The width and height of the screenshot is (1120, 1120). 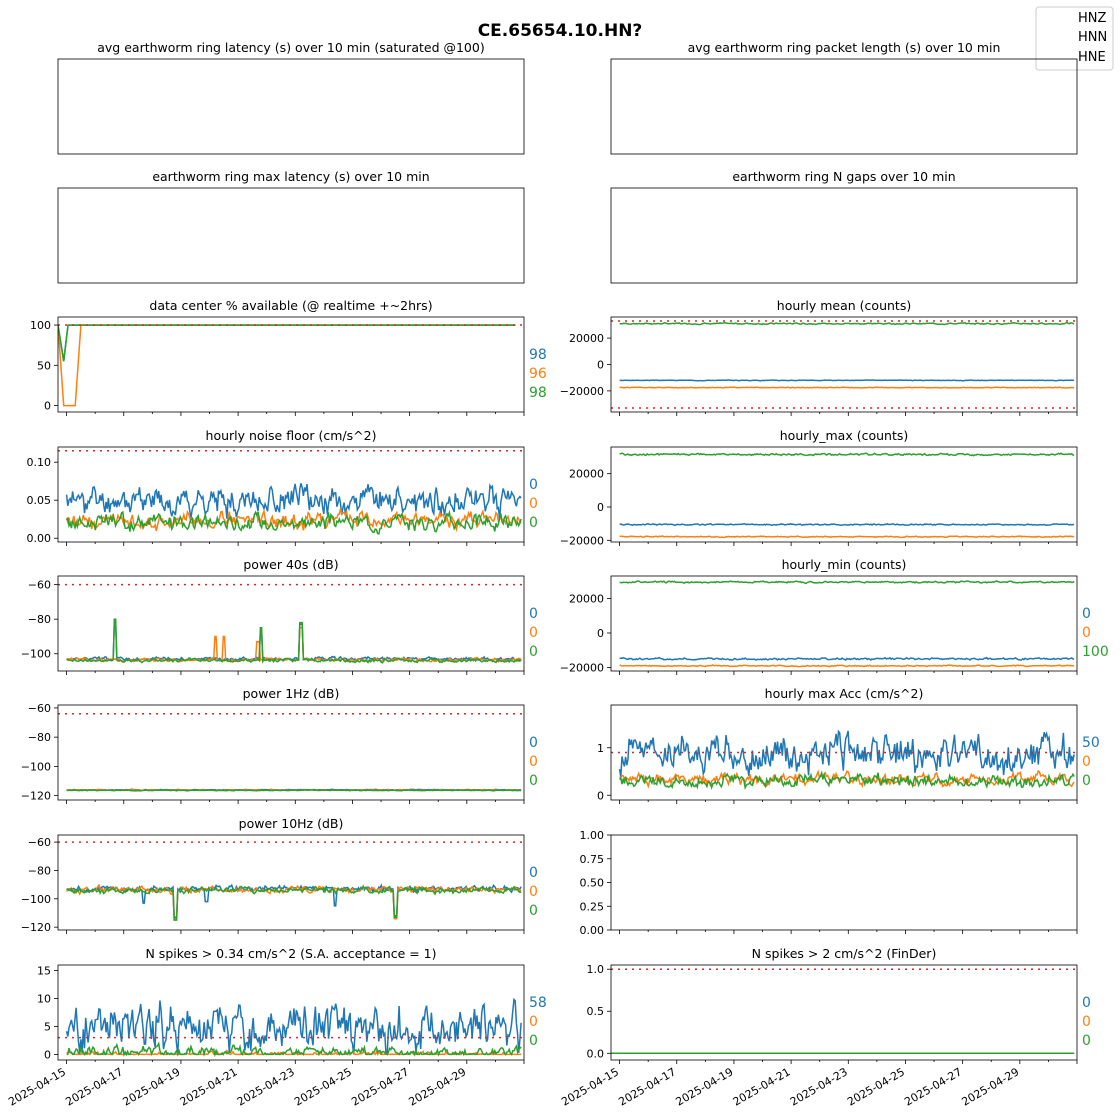 I want to click on panel-empty_axes: 0.00 0.25 0.50 0.75 1.00, so click(x=829, y=883).